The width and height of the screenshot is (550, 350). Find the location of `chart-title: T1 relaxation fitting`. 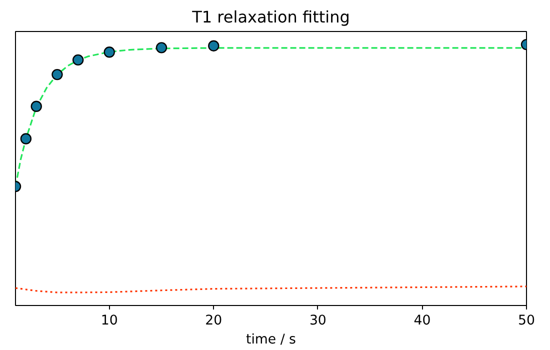

chart-title: T1 relaxation fitting is located at coordinates (270, 17).